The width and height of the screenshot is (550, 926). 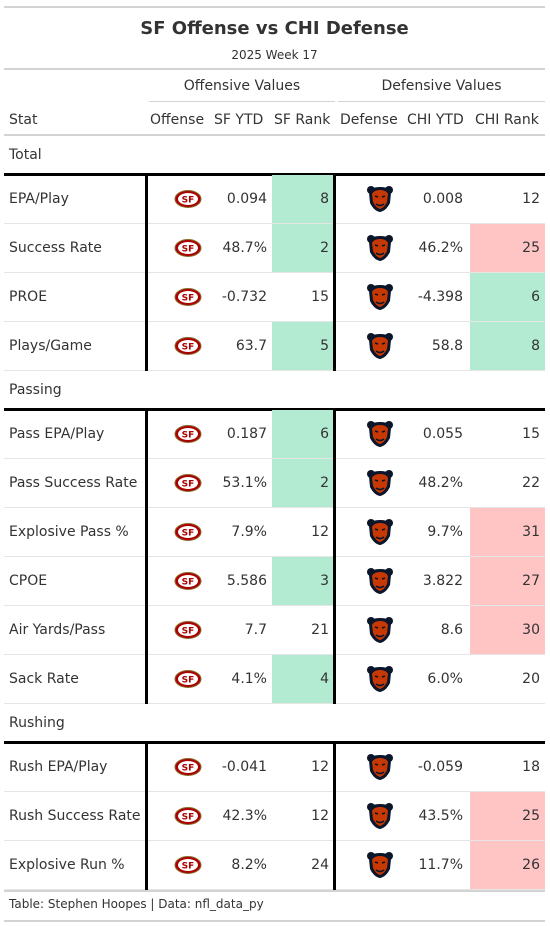 What do you see at coordinates (445, 532) in the screenshot?
I see `chi-ytd-value: 9.7%` at bounding box center [445, 532].